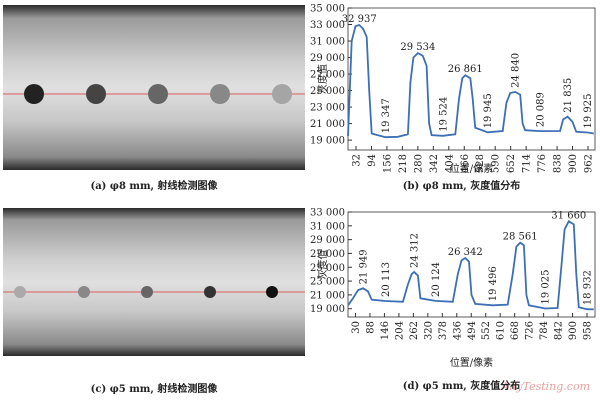 The image size is (600, 401). Describe the element at coordinates (486, 330) in the screenshot. I see `x-tick-label: 552` at that location.